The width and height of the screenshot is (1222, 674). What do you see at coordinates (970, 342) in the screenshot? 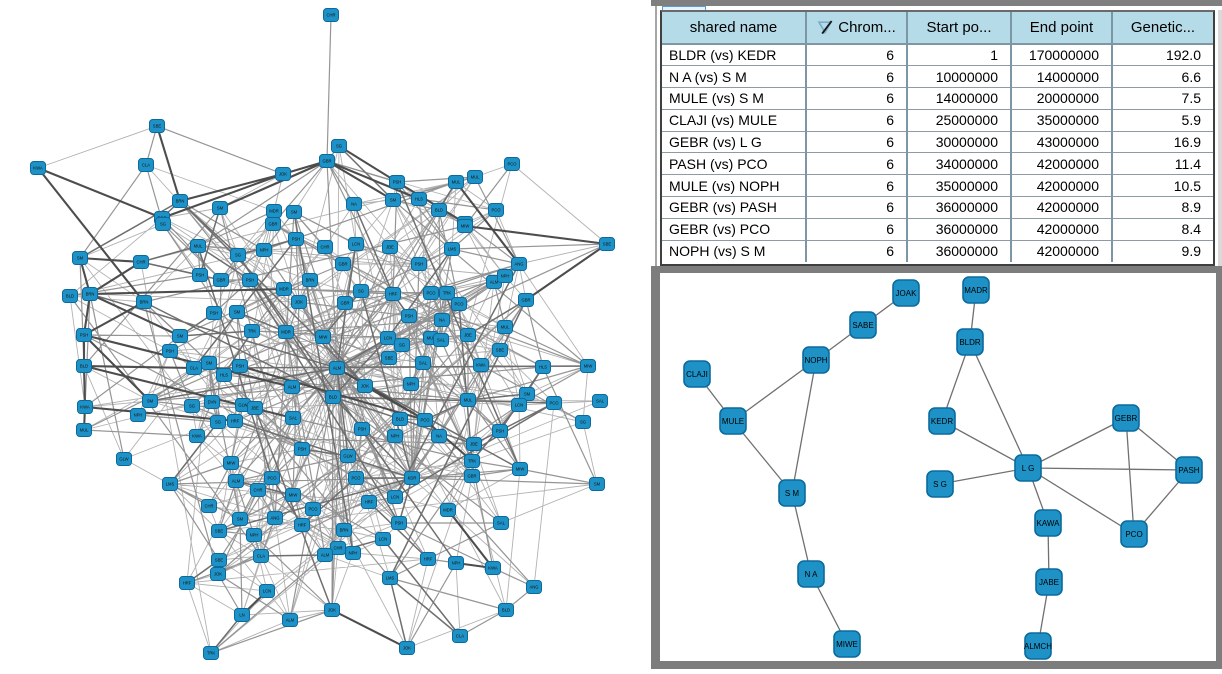
I see `svg-text: BLDR` at bounding box center [970, 342].